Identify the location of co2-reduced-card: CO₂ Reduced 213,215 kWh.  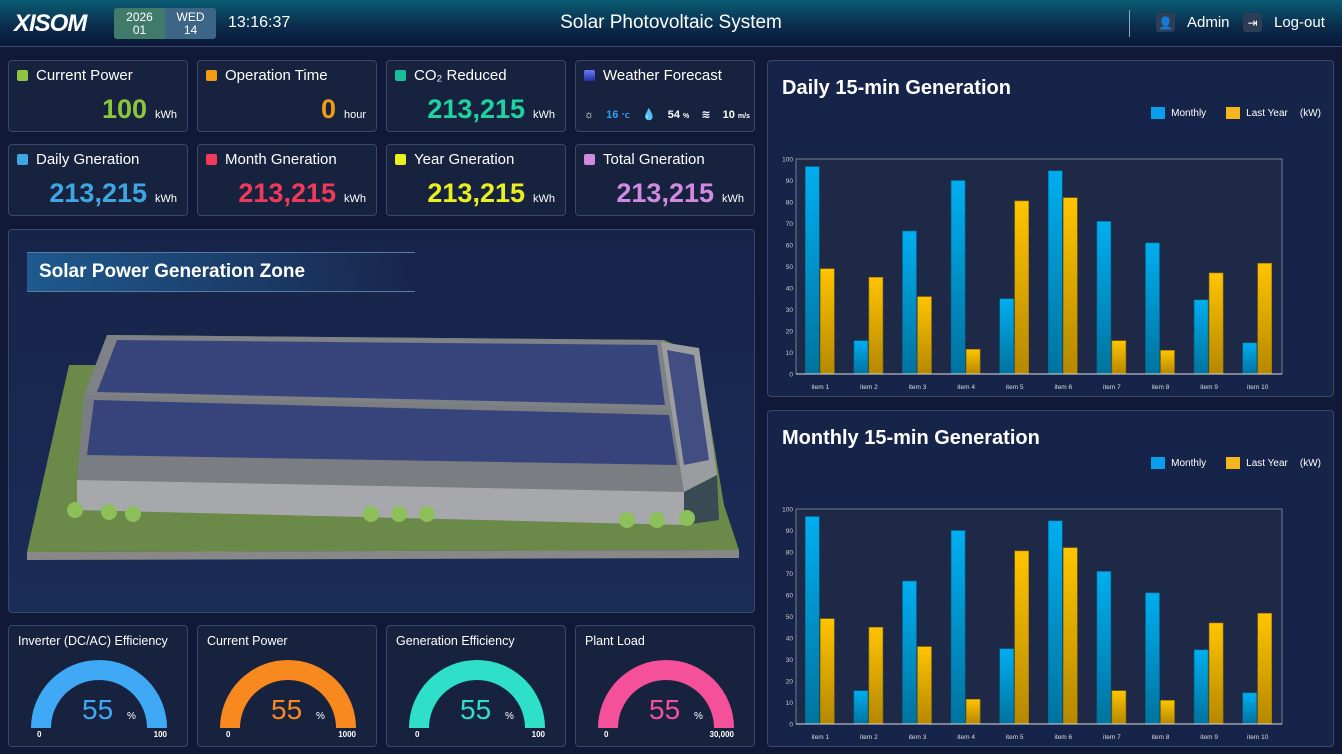
(476, 96).